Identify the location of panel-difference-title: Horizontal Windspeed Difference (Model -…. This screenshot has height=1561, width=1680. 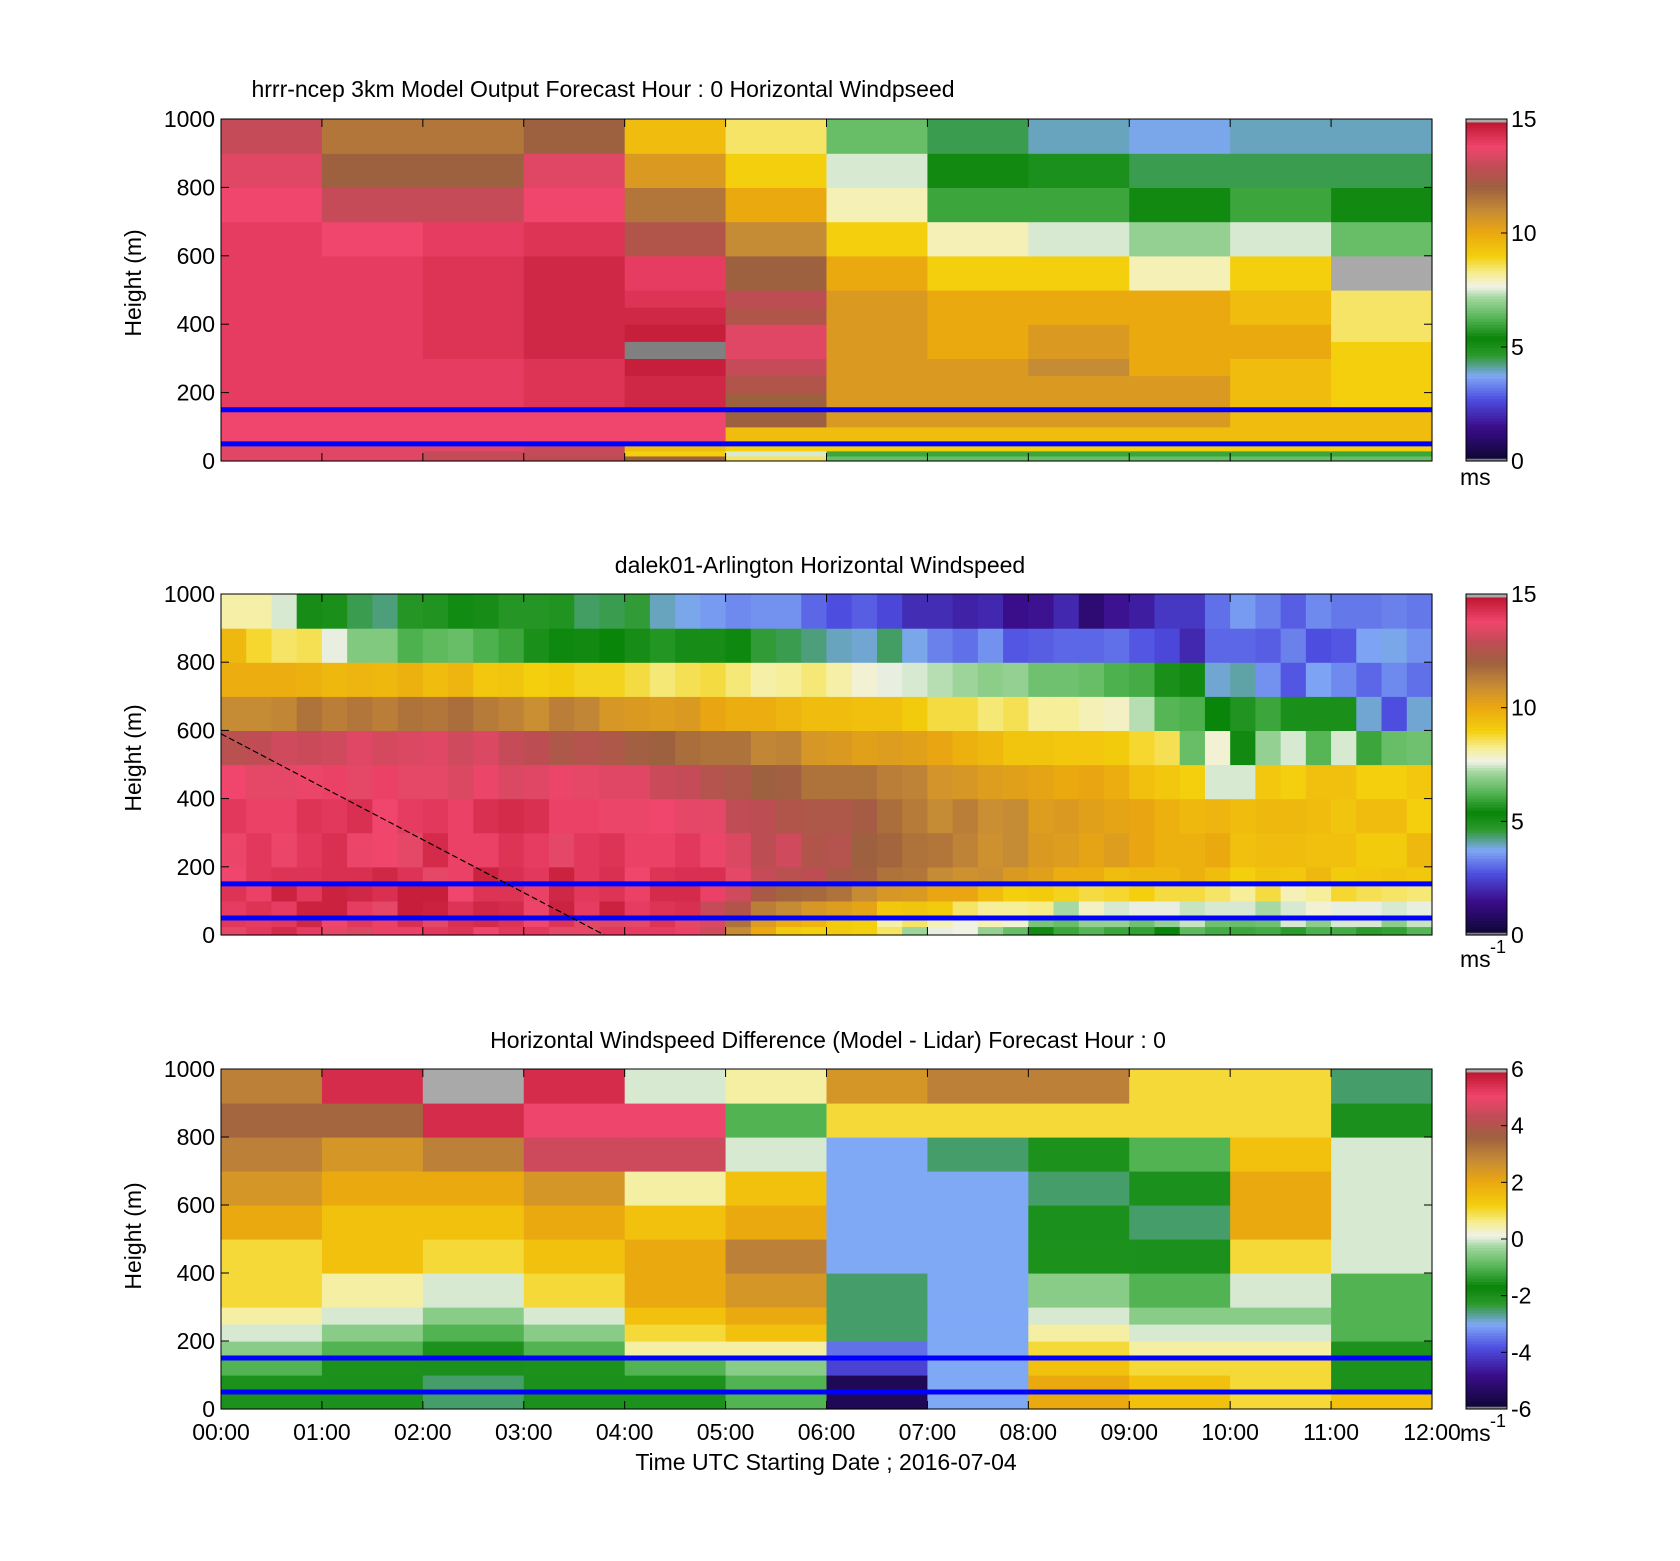
(828, 1040).